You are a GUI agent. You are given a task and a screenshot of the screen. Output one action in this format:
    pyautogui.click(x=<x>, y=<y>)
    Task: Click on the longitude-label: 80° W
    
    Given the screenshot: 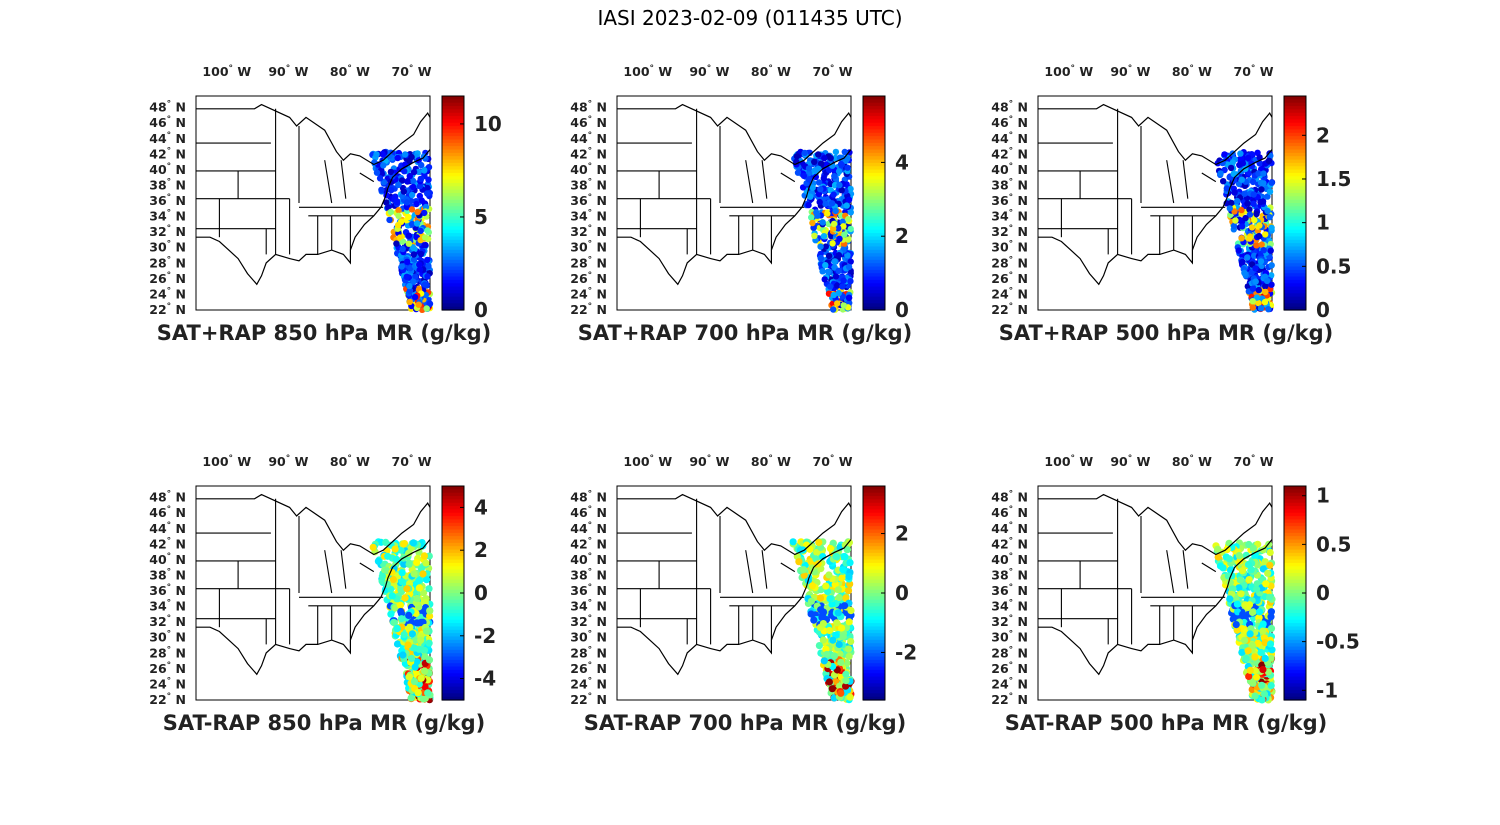 What is the action you would take?
    pyautogui.click(x=771, y=71)
    